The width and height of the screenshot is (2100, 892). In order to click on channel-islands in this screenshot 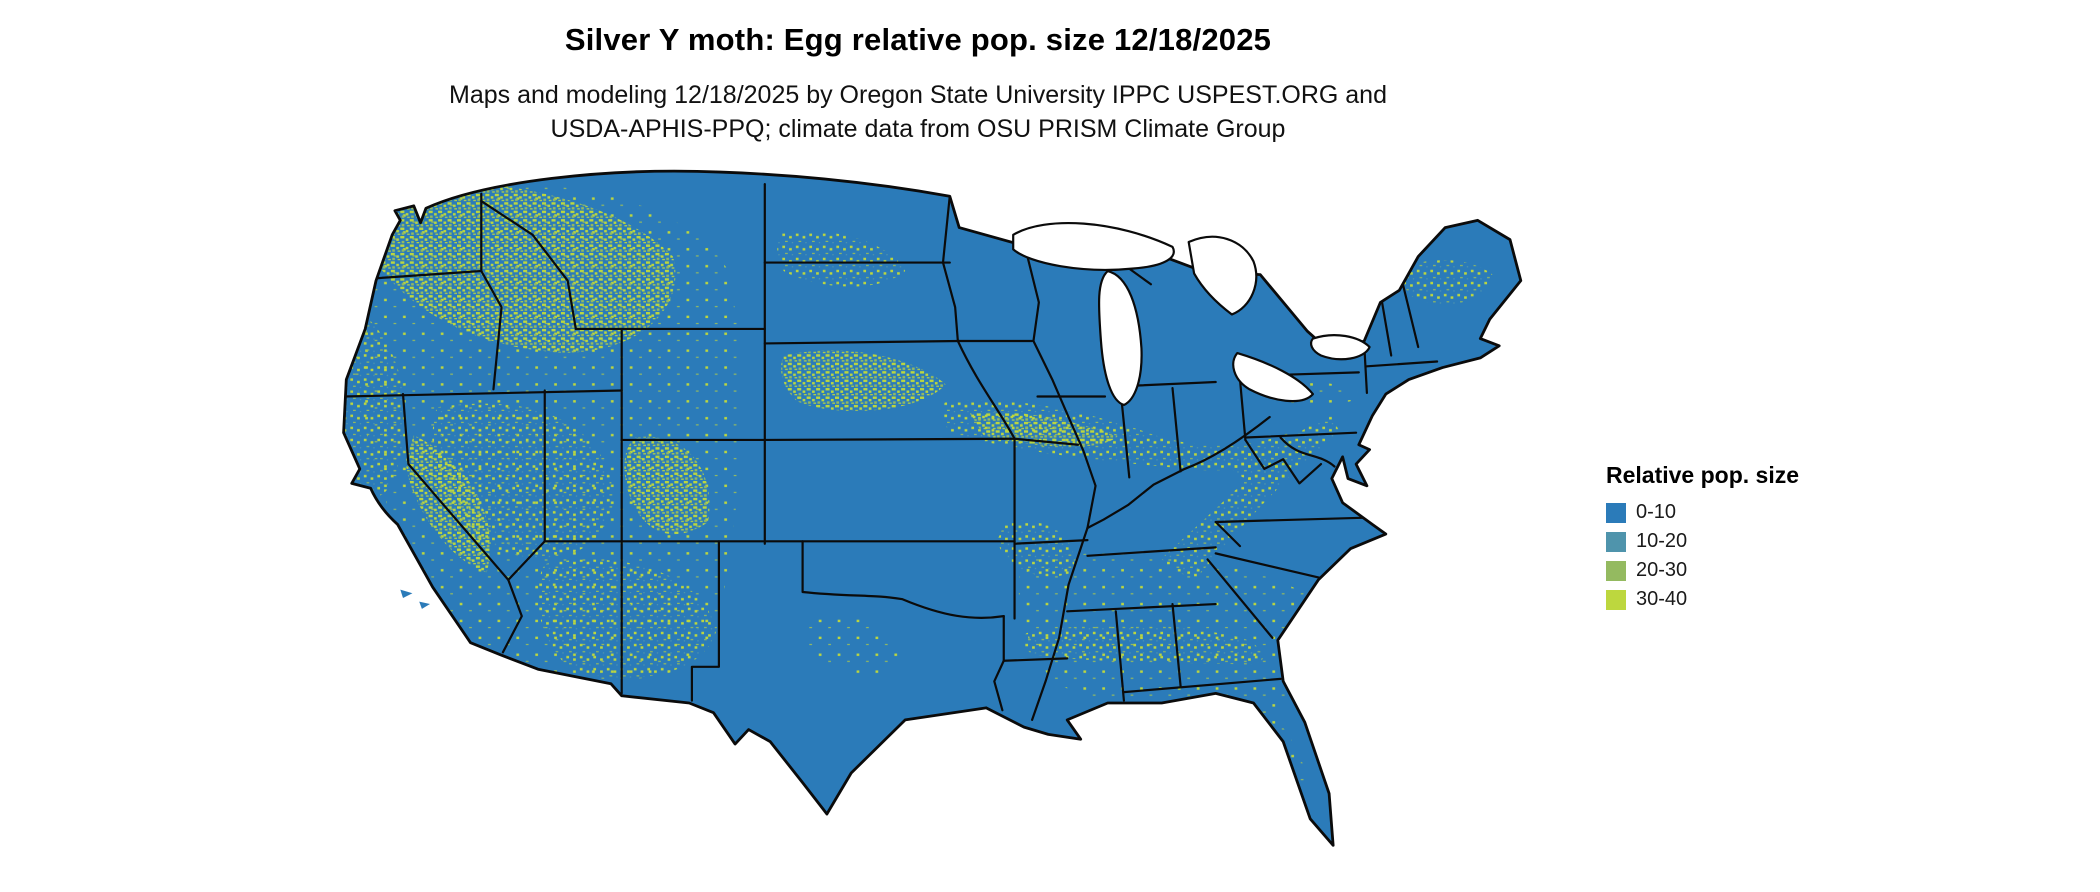, I will do `click(415, 599)`.